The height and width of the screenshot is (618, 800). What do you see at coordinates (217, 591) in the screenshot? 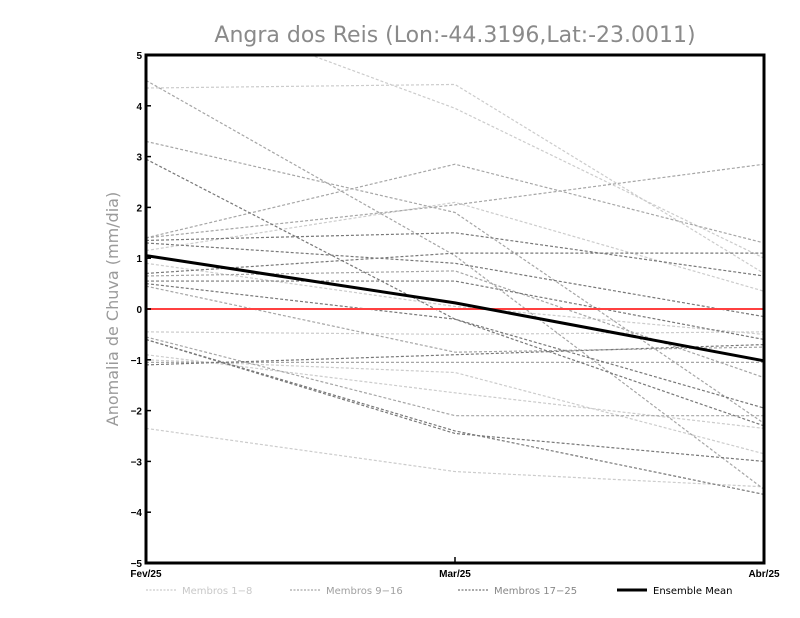
I see `legend-label: Membros 1−8` at bounding box center [217, 591].